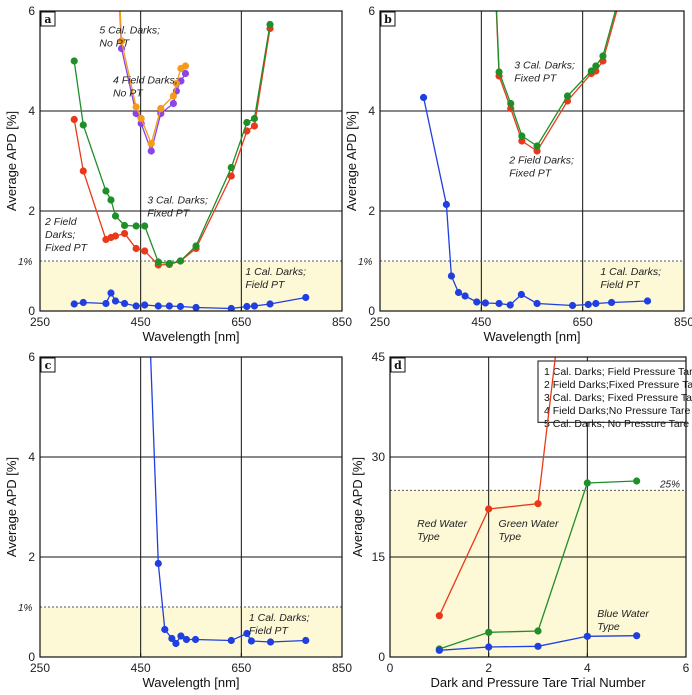 The image size is (692, 695). Describe the element at coordinates (31, 357) in the screenshot. I see `y-tick-label: 6` at that location.